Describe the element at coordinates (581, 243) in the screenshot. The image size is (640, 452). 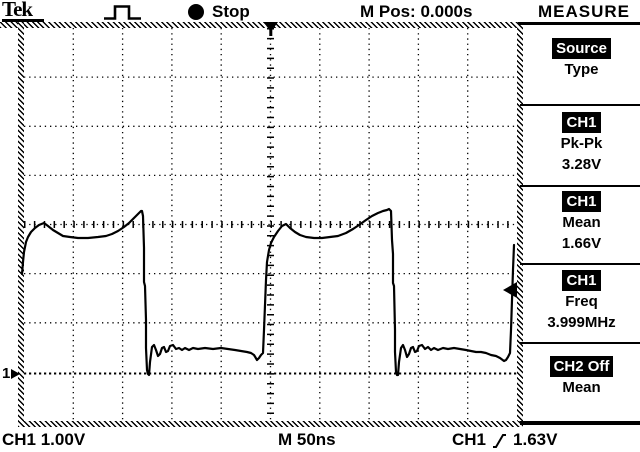
I see `menu-value: 1.66V` at that location.